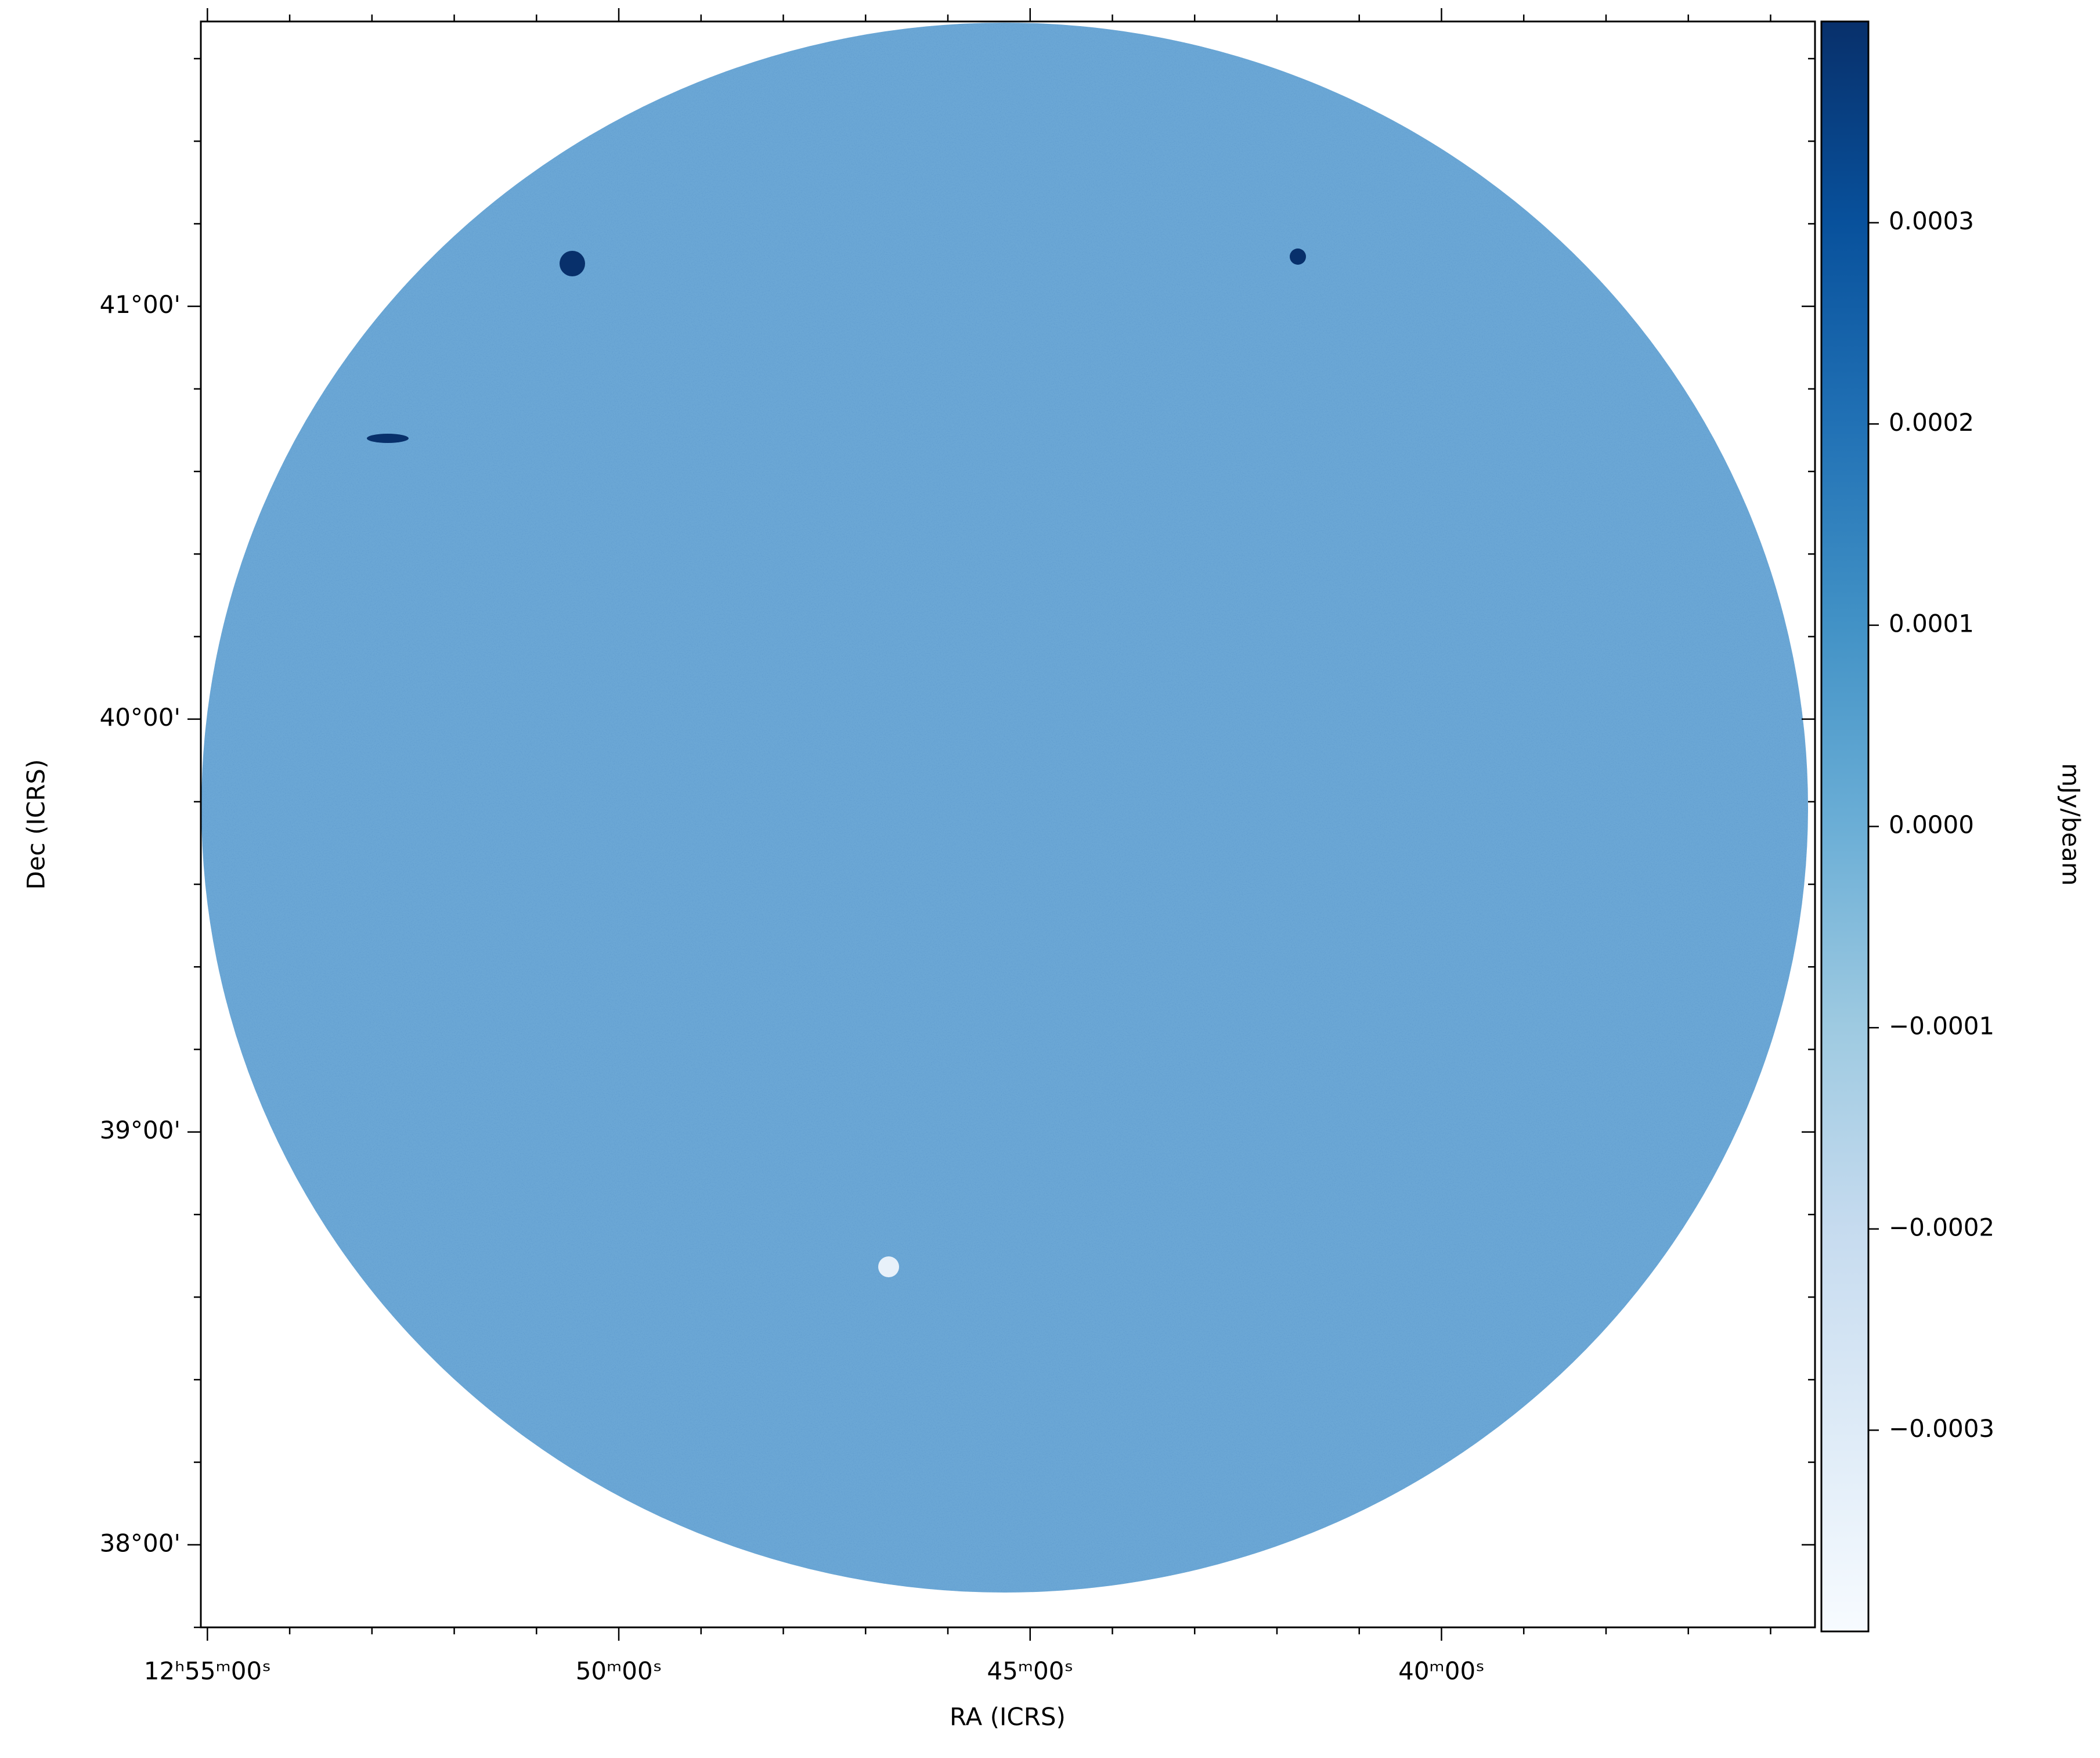 The height and width of the screenshot is (1758, 2100). What do you see at coordinates (1932, 824) in the screenshot?
I see `colorbar-tick-label: 0.0000` at bounding box center [1932, 824].